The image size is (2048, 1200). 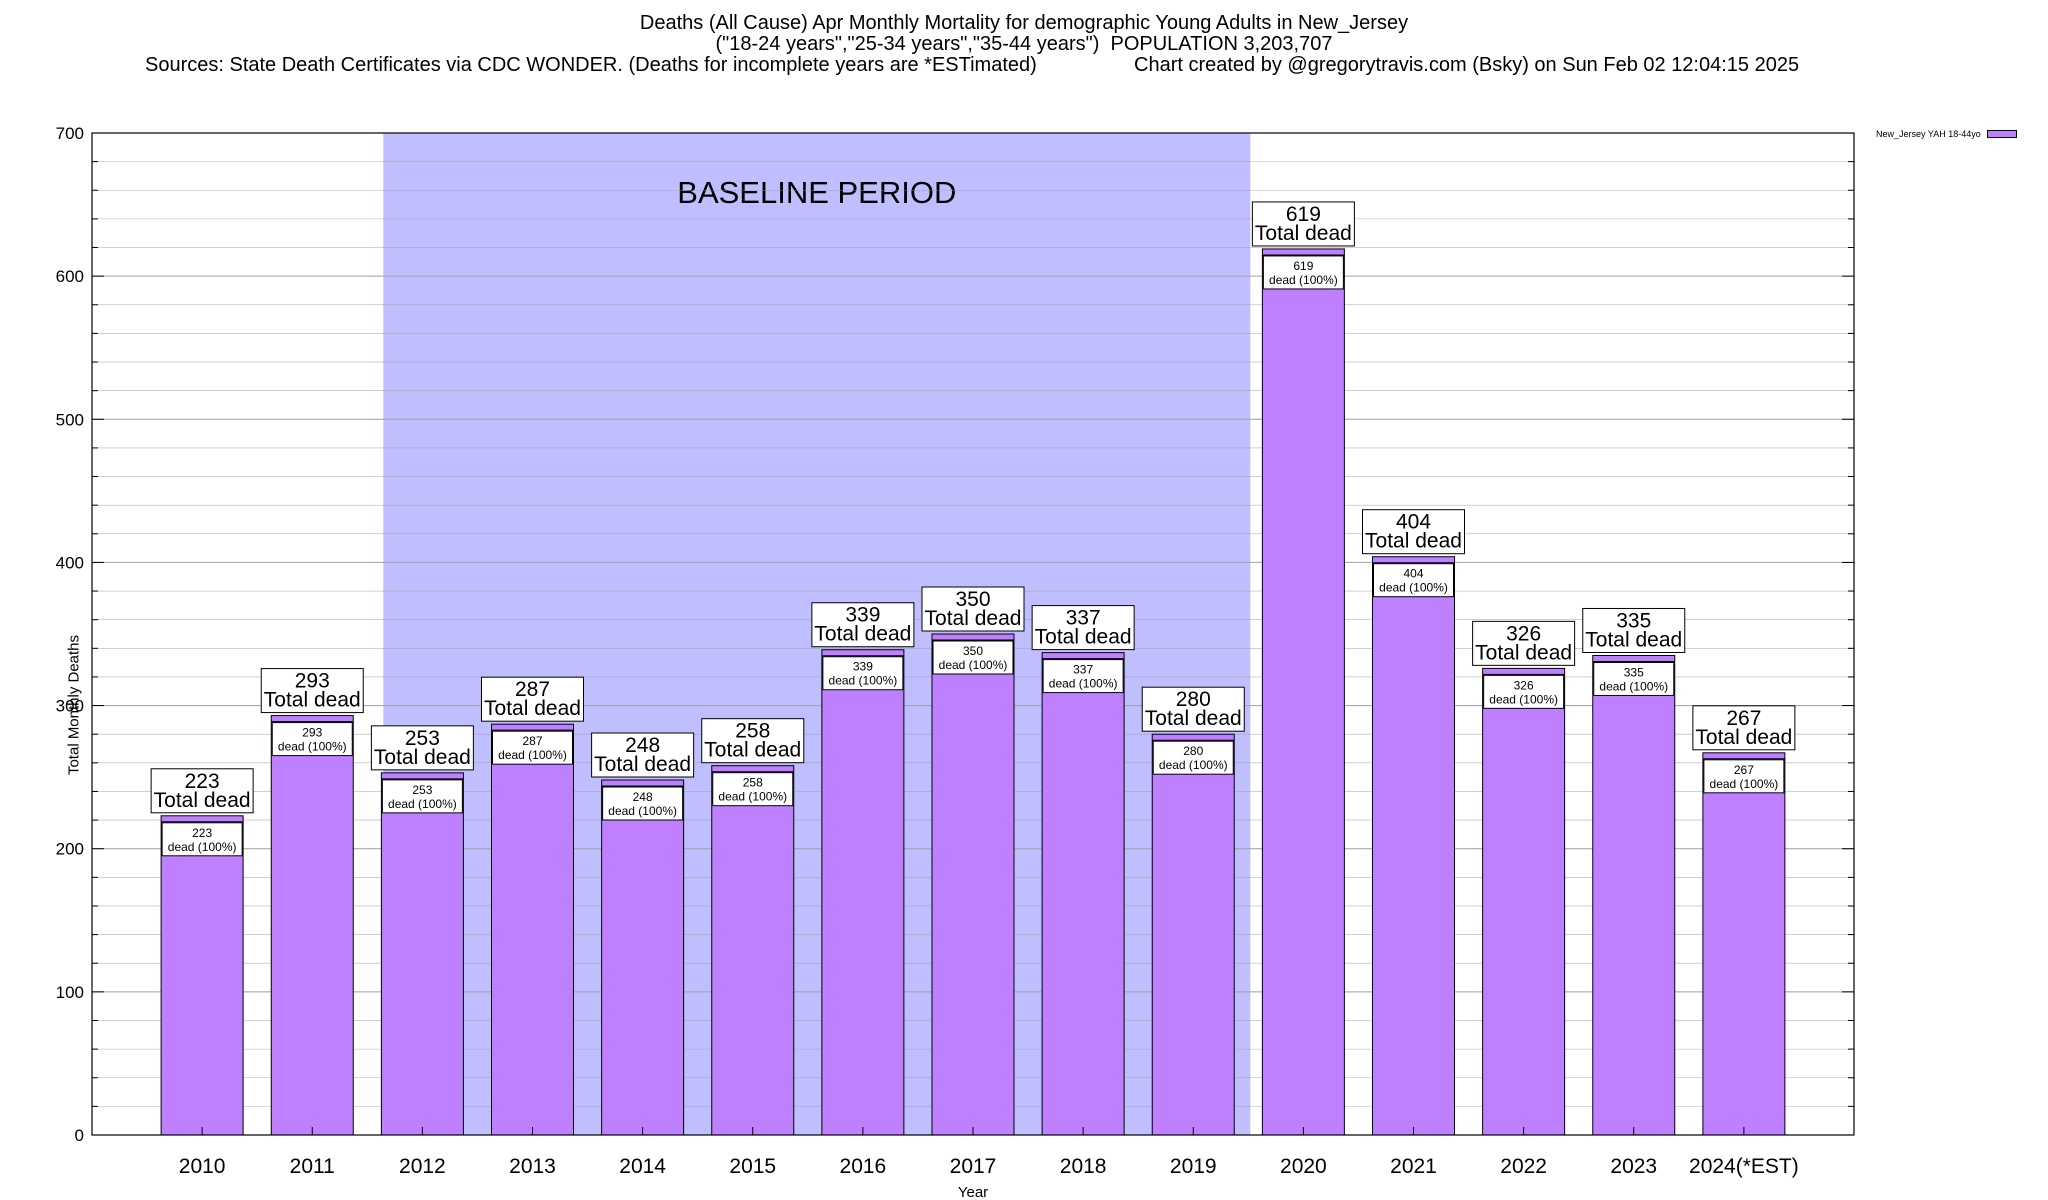 I want to click on y-tick-label: 300, so click(x=70, y=706).